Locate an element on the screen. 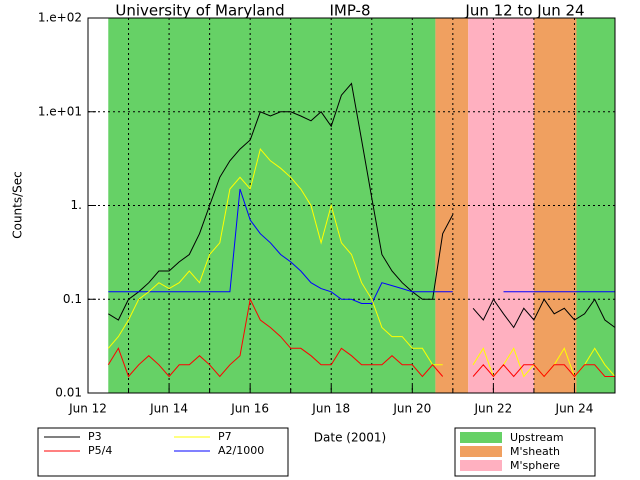 The width and height of the screenshot is (640, 480). series-legend-box is located at coordinates (163, 452).